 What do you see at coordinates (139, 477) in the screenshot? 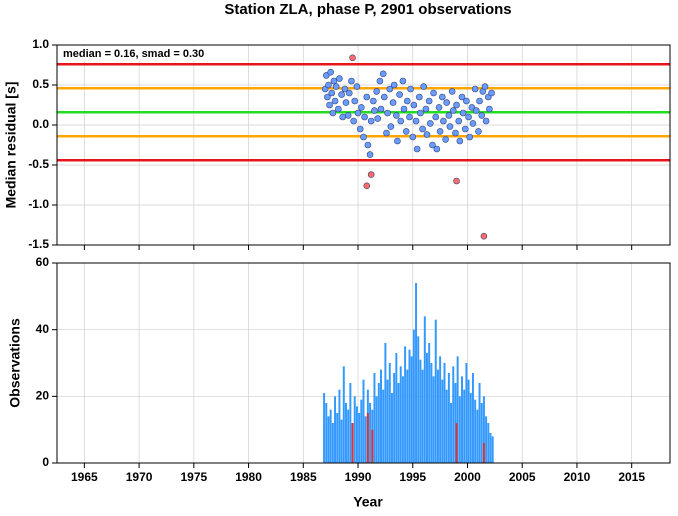
I see `x-tick-label: 1970` at bounding box center [139, 477].